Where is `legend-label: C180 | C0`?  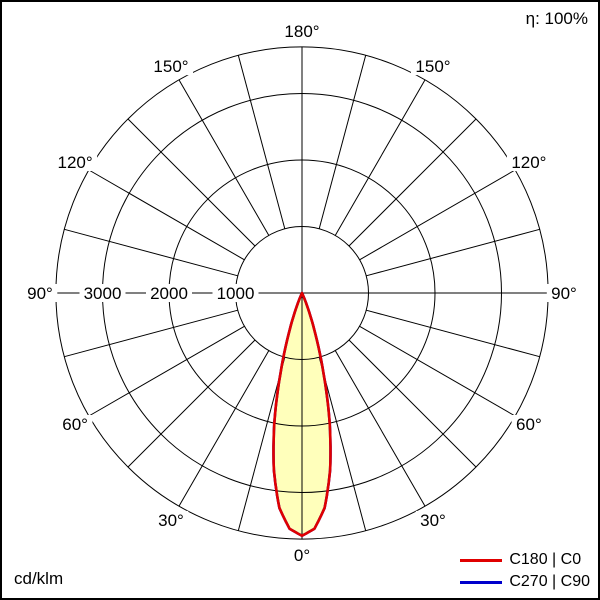
legend-label: C180 | C0 is located at coordinates (545, 559).